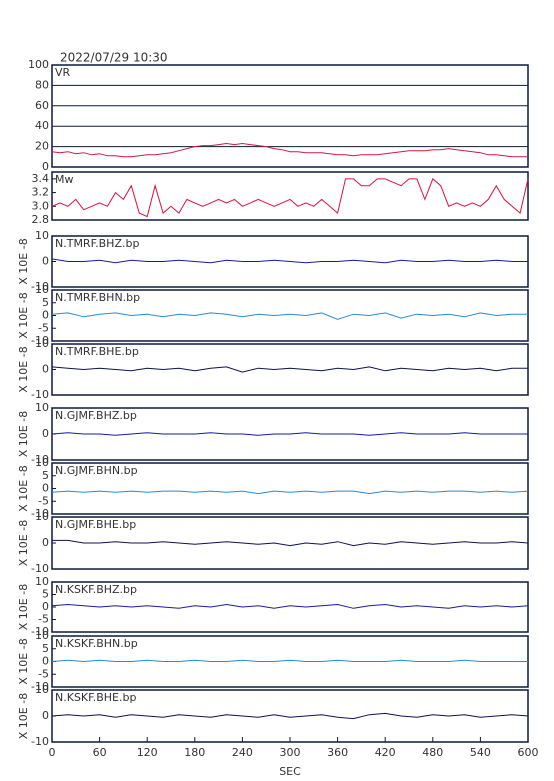  What do you see at coordinates (41, 178) in the screenshot?
I see `y-tick-label: 3.4` at bounding box center [41, 178].